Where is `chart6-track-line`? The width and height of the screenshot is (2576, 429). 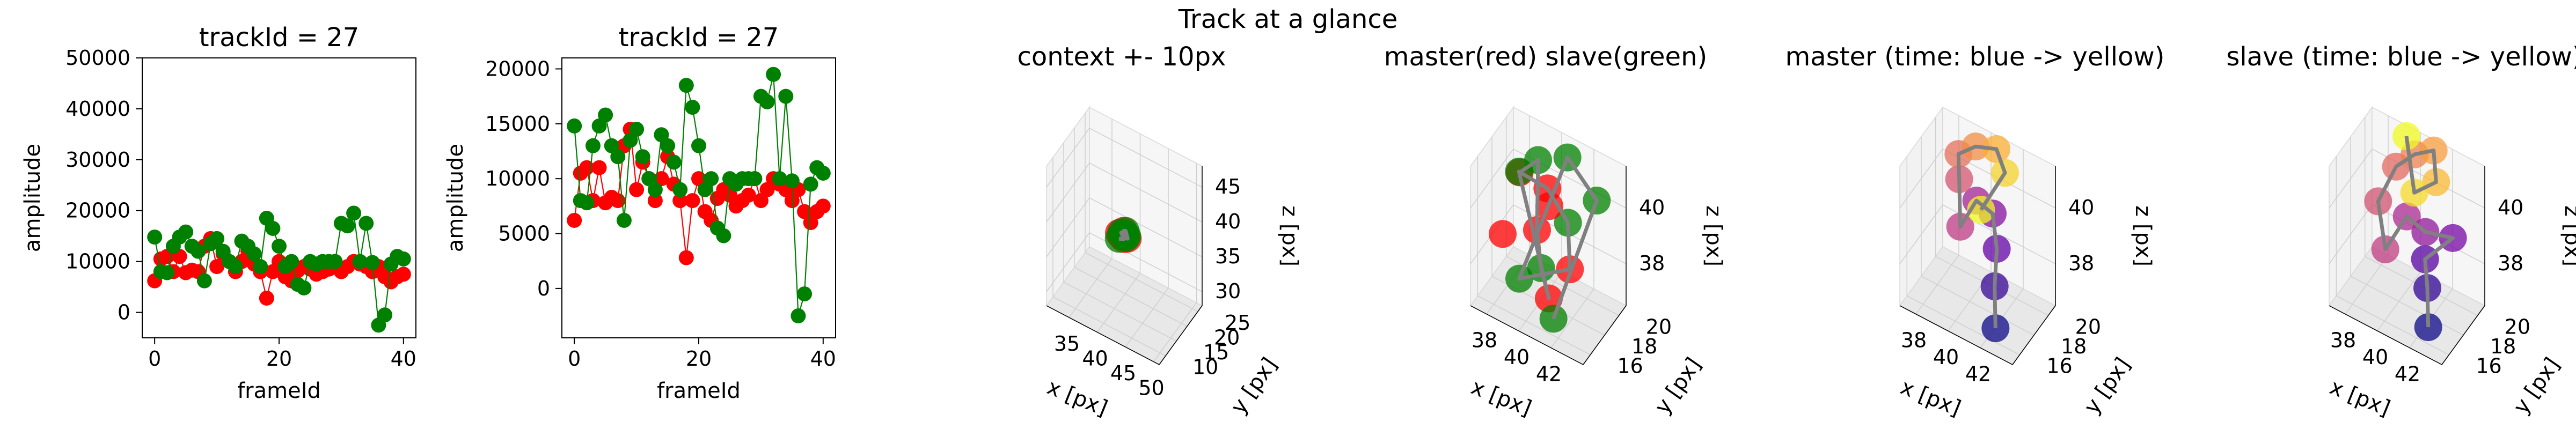 chart6-track-line is located at coordinates (2415, 232).